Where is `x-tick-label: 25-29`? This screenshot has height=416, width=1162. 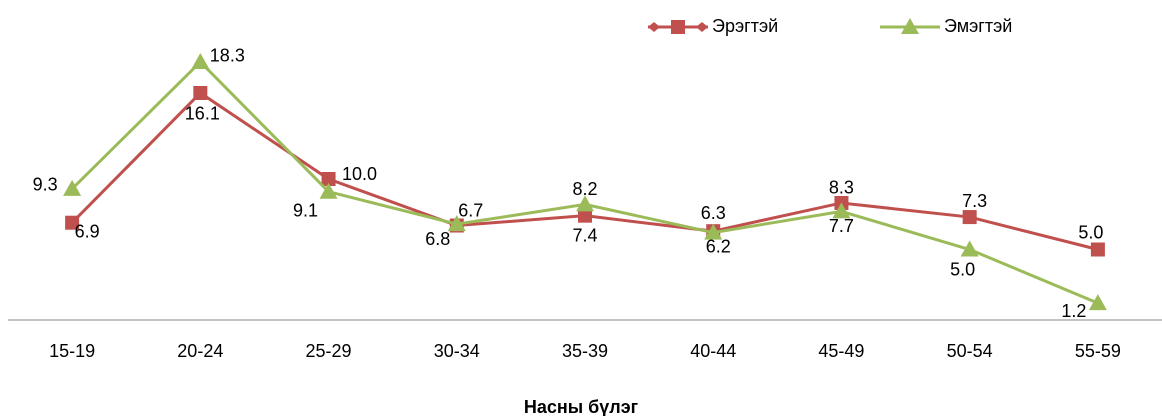
x-tick-label: 25-29 is located at coordinates (329, 351).